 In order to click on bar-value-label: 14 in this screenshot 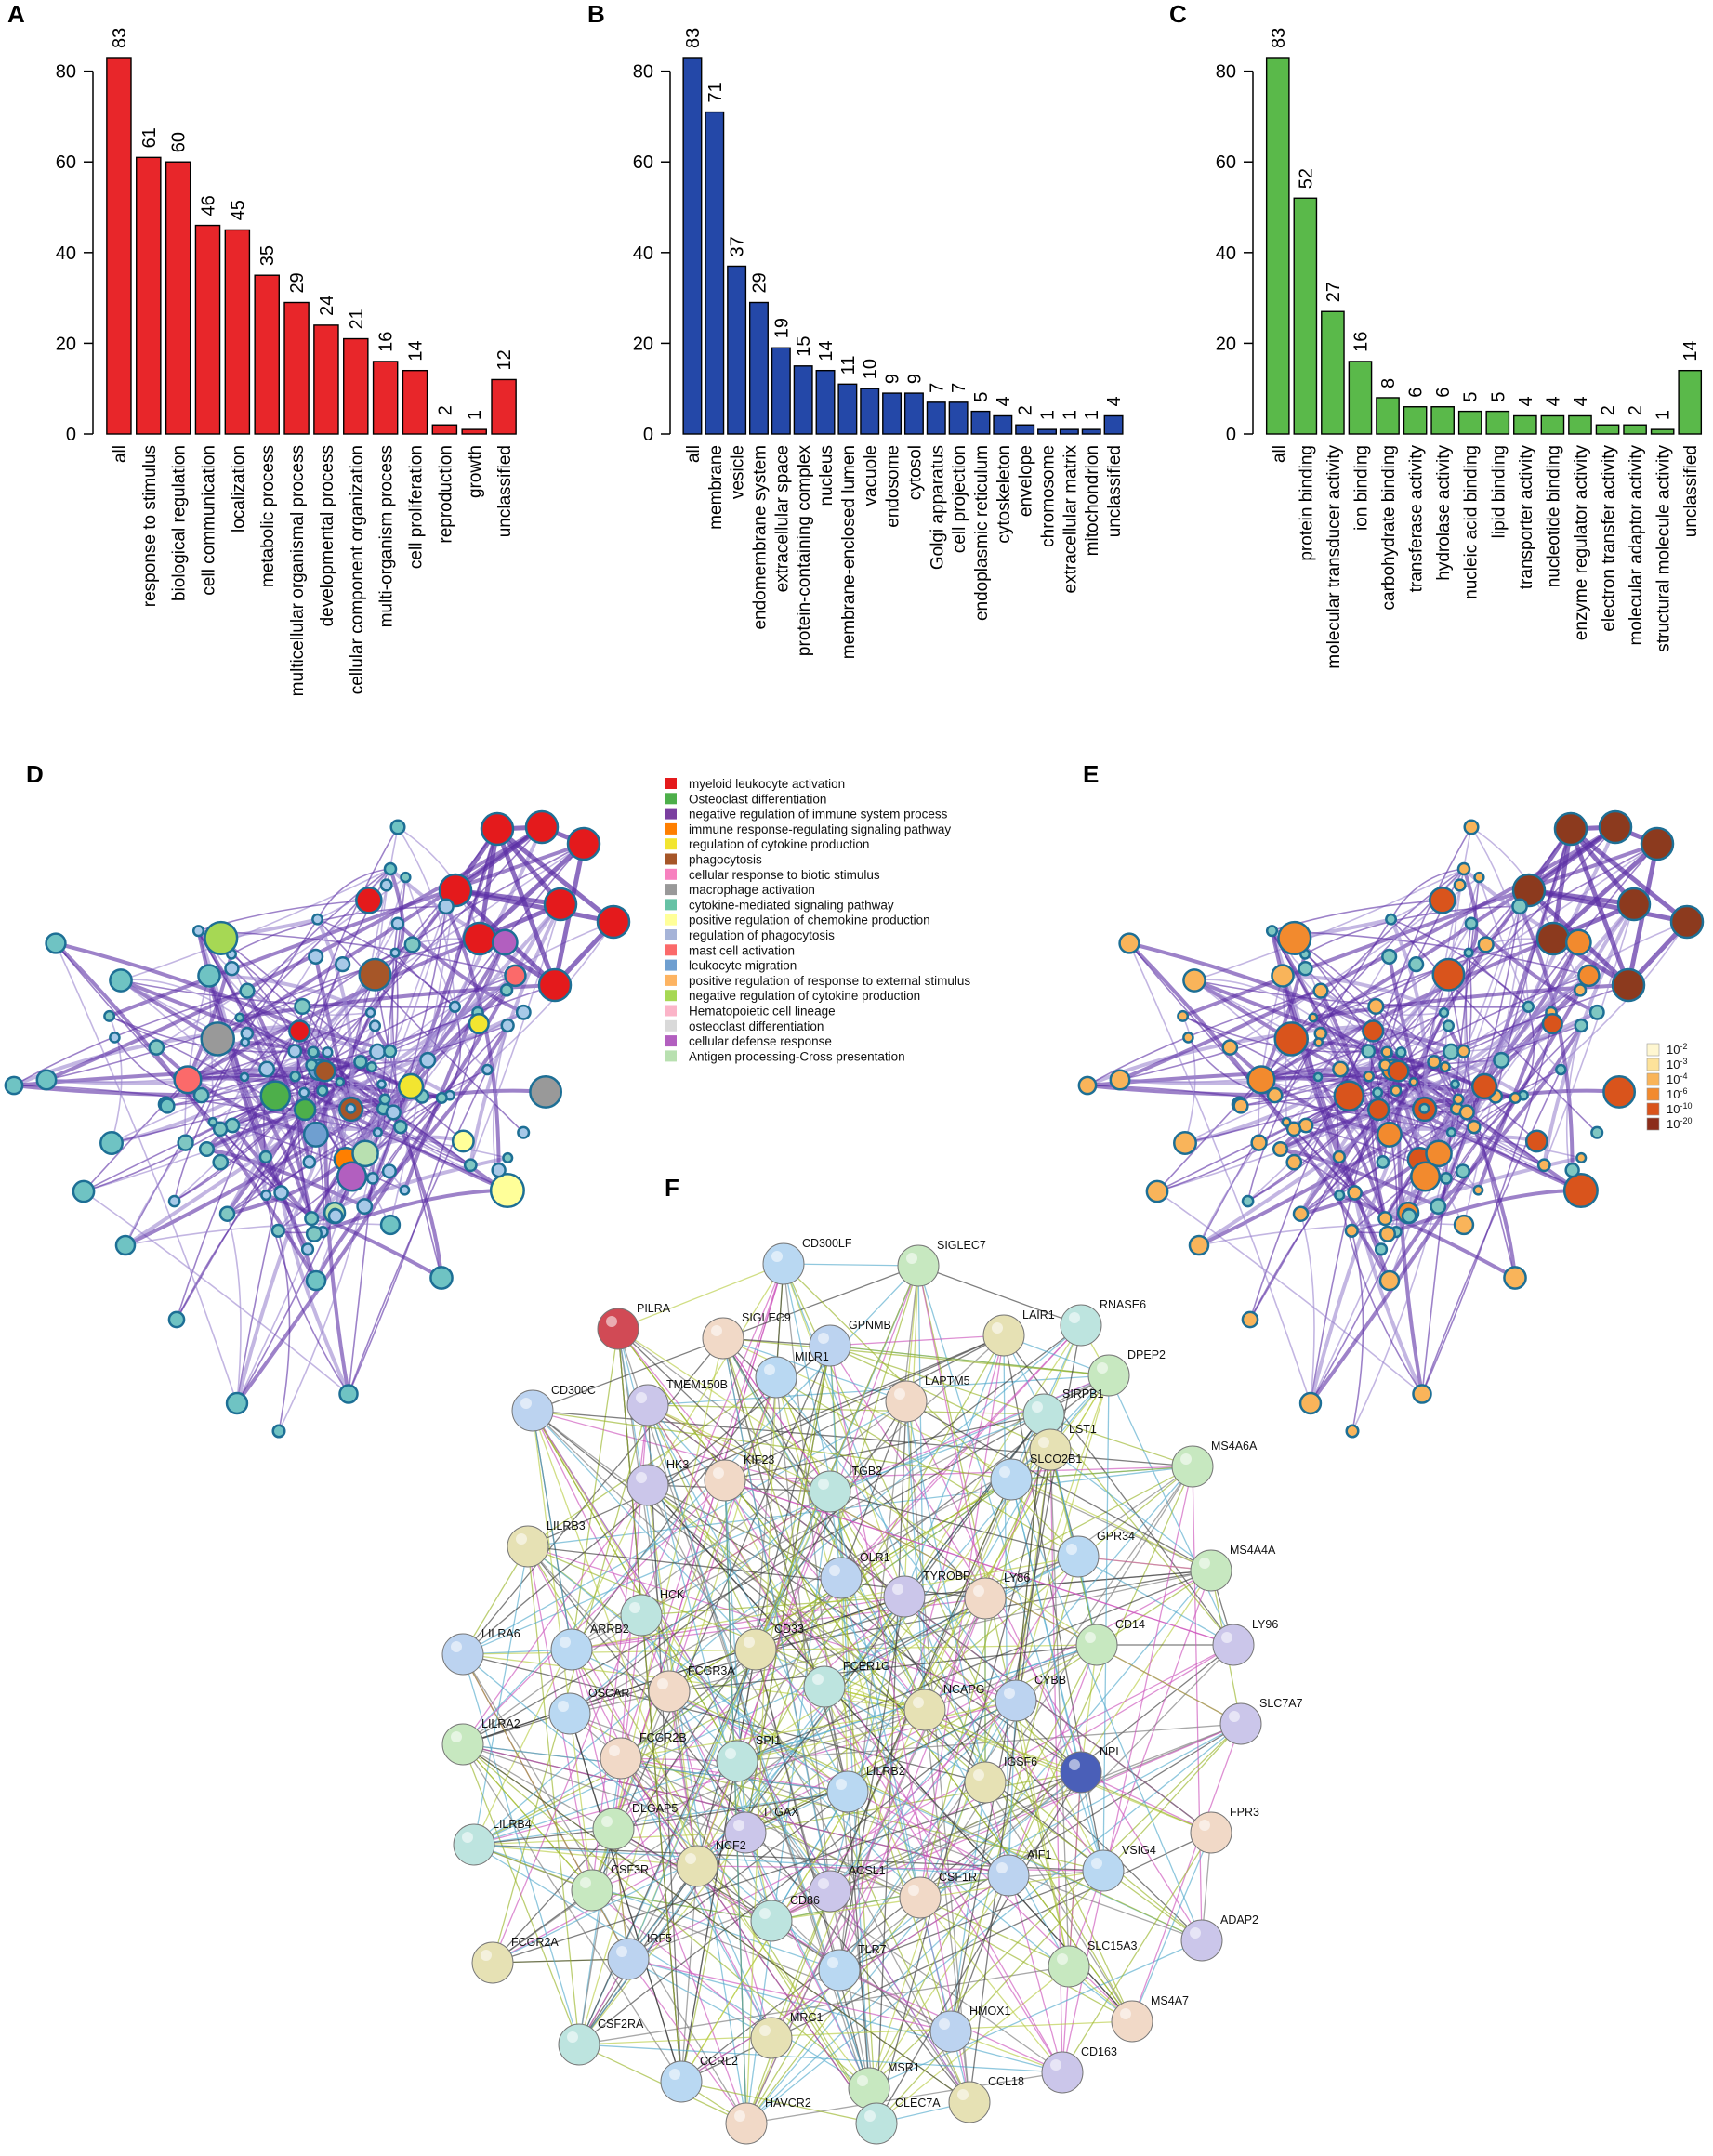, I will do `click(1690, 350)`.